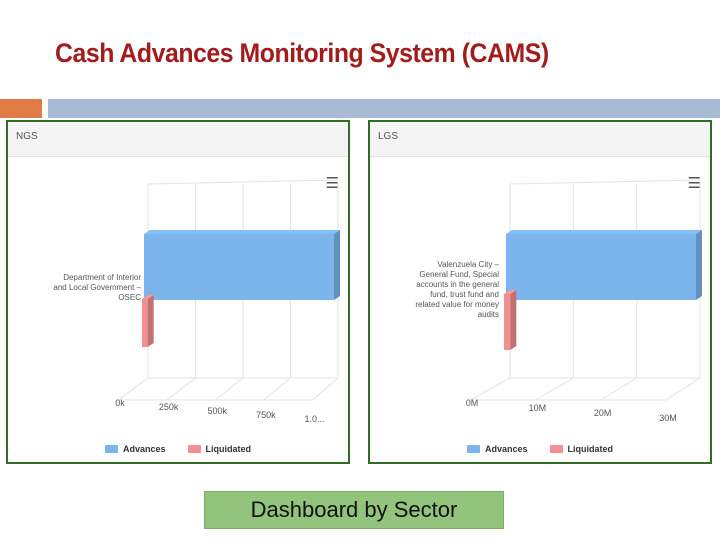 This screenshot has width=720, height=540. Describe the element at coordinates (266, 415) in the screenshot. I see `x-tick-label: 750k` at that location.